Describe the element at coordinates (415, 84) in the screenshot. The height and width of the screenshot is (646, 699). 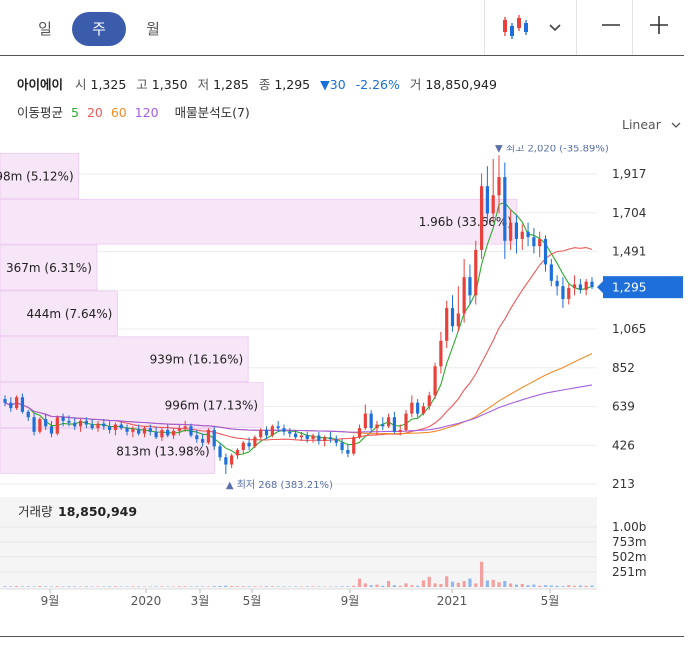
I see `volume-label: 거` at that location.